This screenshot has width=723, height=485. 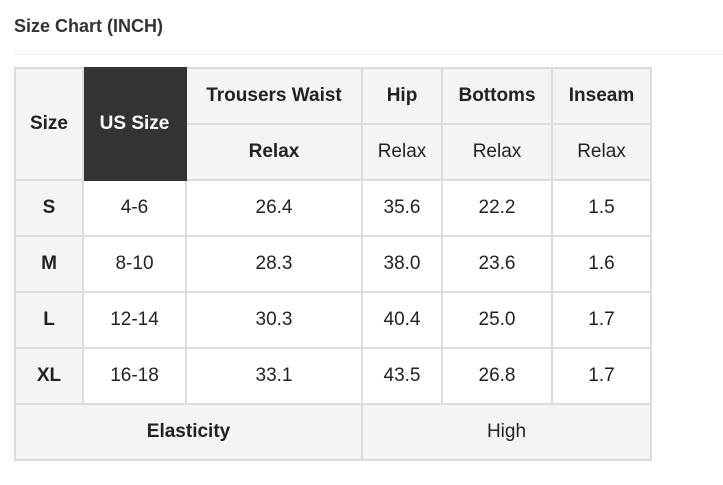 I want to click on value-cell: 8-10, so click(x=134, y=264).